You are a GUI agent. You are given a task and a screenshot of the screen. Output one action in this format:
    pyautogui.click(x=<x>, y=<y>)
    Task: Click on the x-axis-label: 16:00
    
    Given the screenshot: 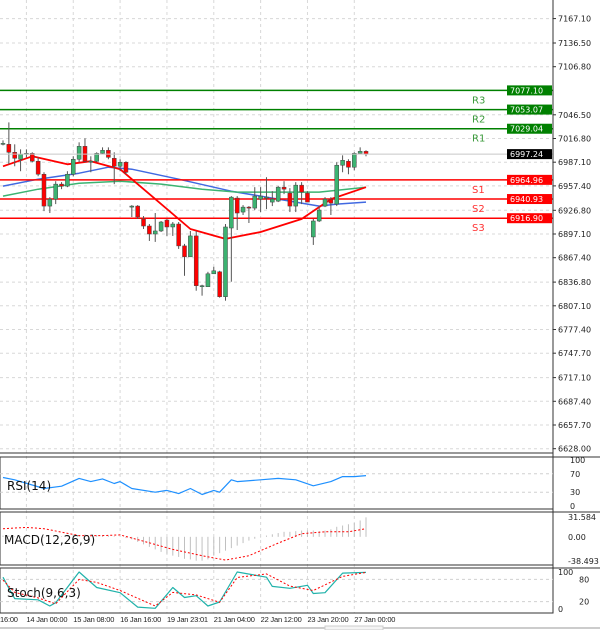 What is the action you would take?
    pyautogui.click(x=9, y=619)
    